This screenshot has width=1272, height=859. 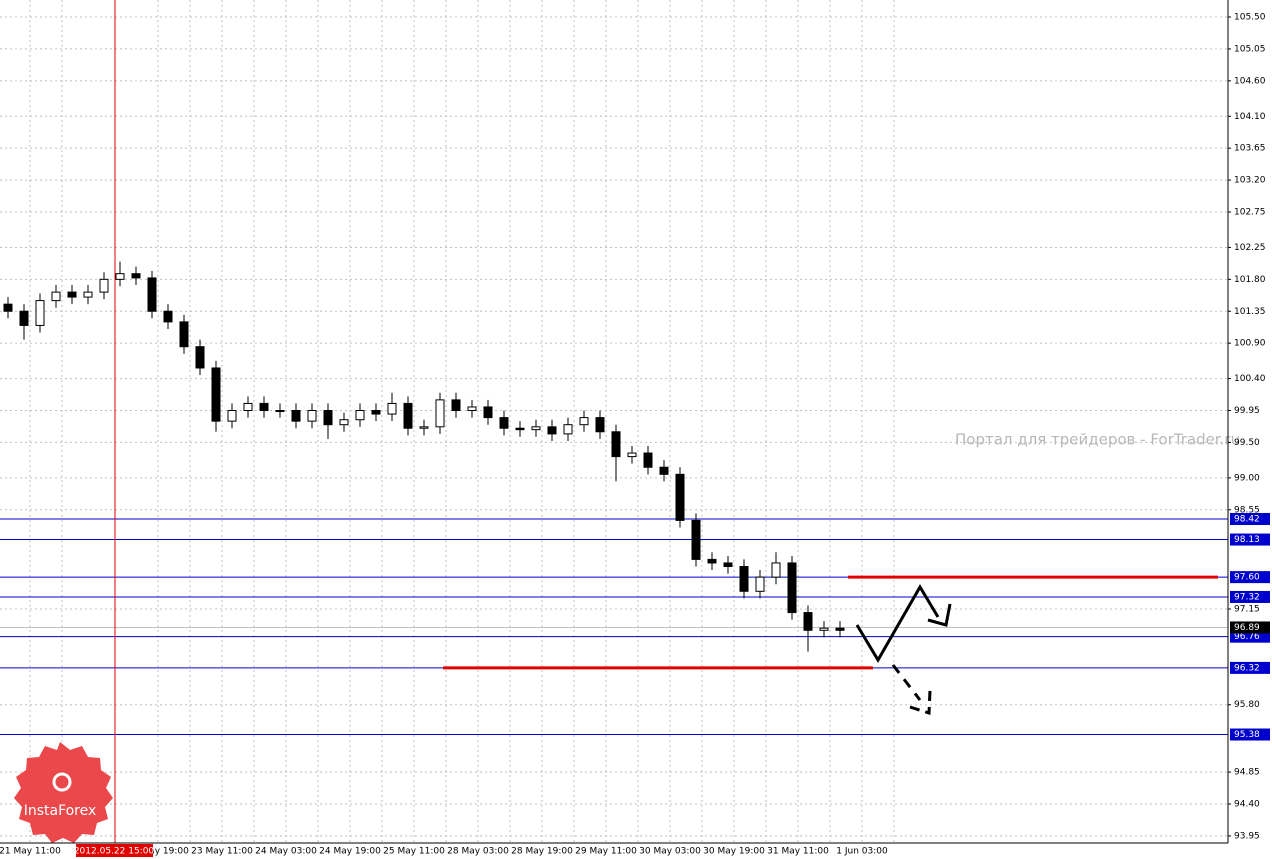 What do you see at coordinates (542, 852) in the screenshot?
I see `x-tick-label: 28 May 19:00` at bounding box center [542, 852].